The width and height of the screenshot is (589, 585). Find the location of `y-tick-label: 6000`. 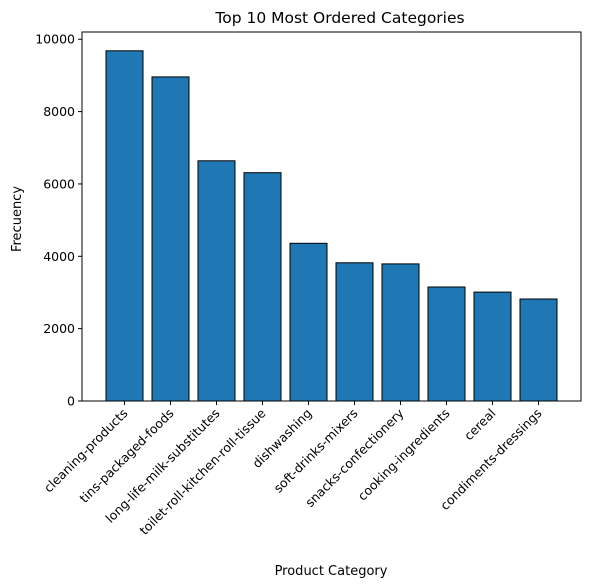

y-tick-label: 6000 is located at coordinates (59, 183).